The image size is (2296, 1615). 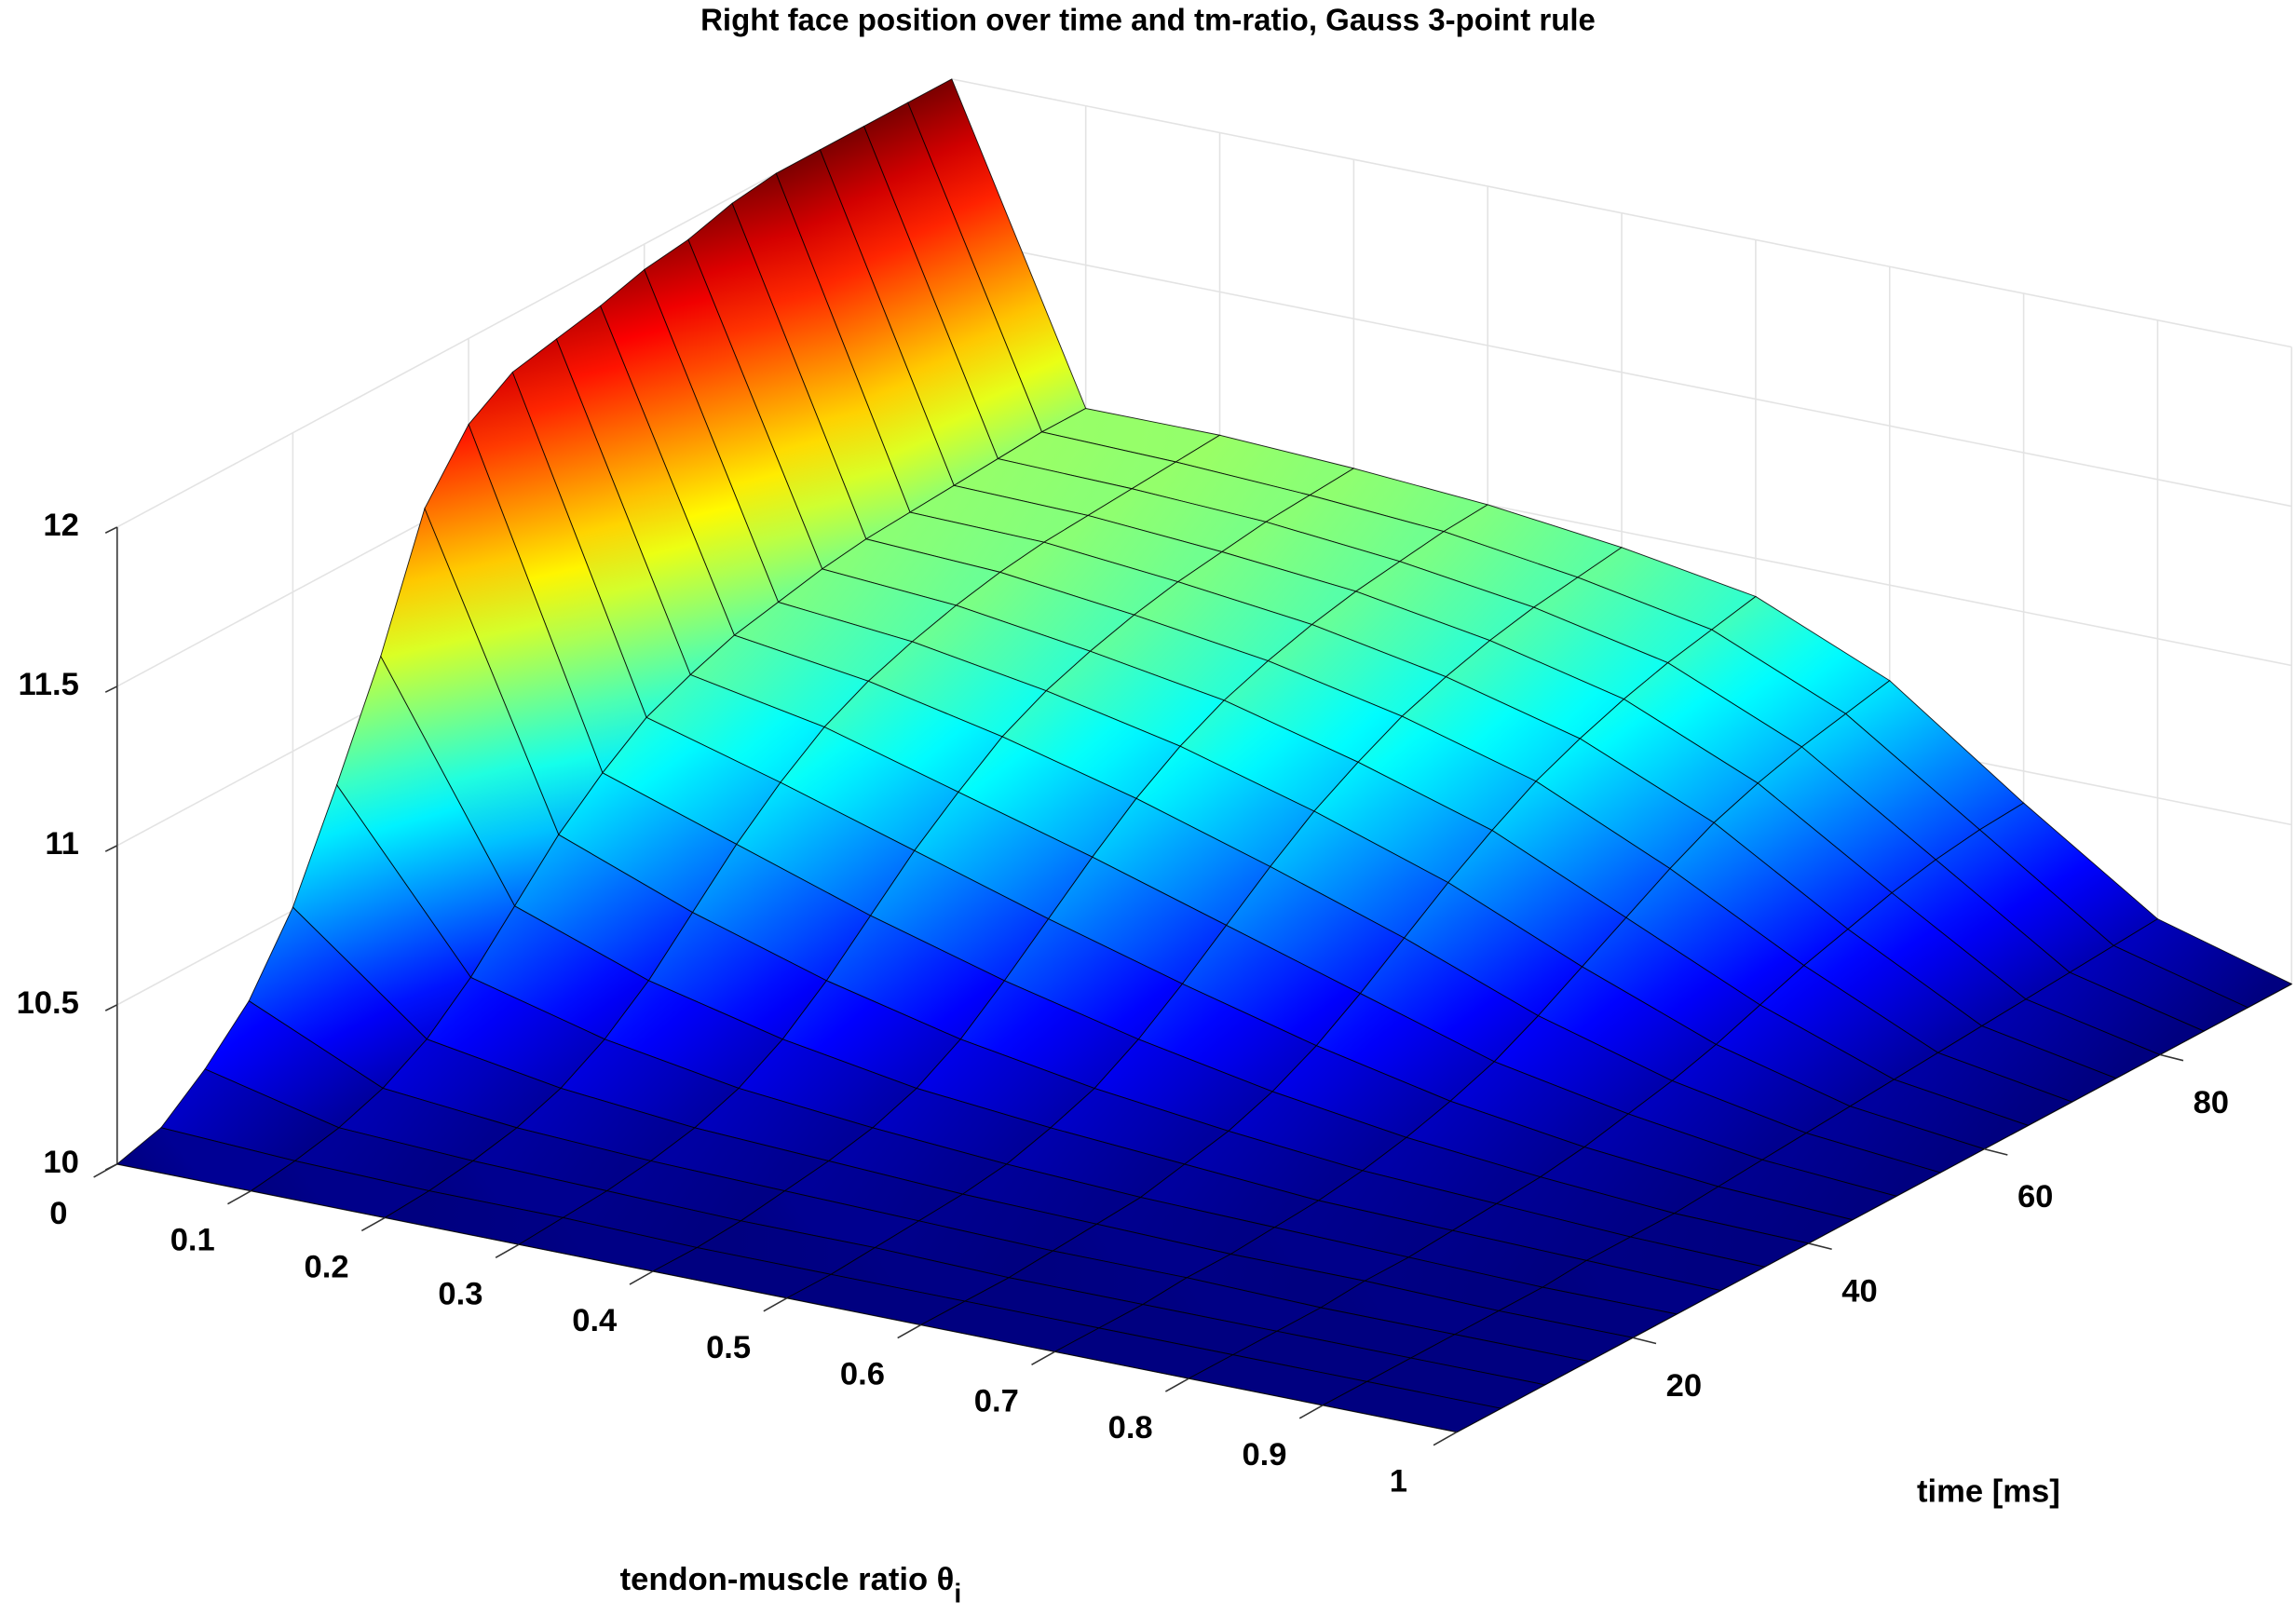 What do you see at coordinates (327, 1267) in the screenshot?
I see `x-tick-label: 0.2` at bounding box center [327, 1267].